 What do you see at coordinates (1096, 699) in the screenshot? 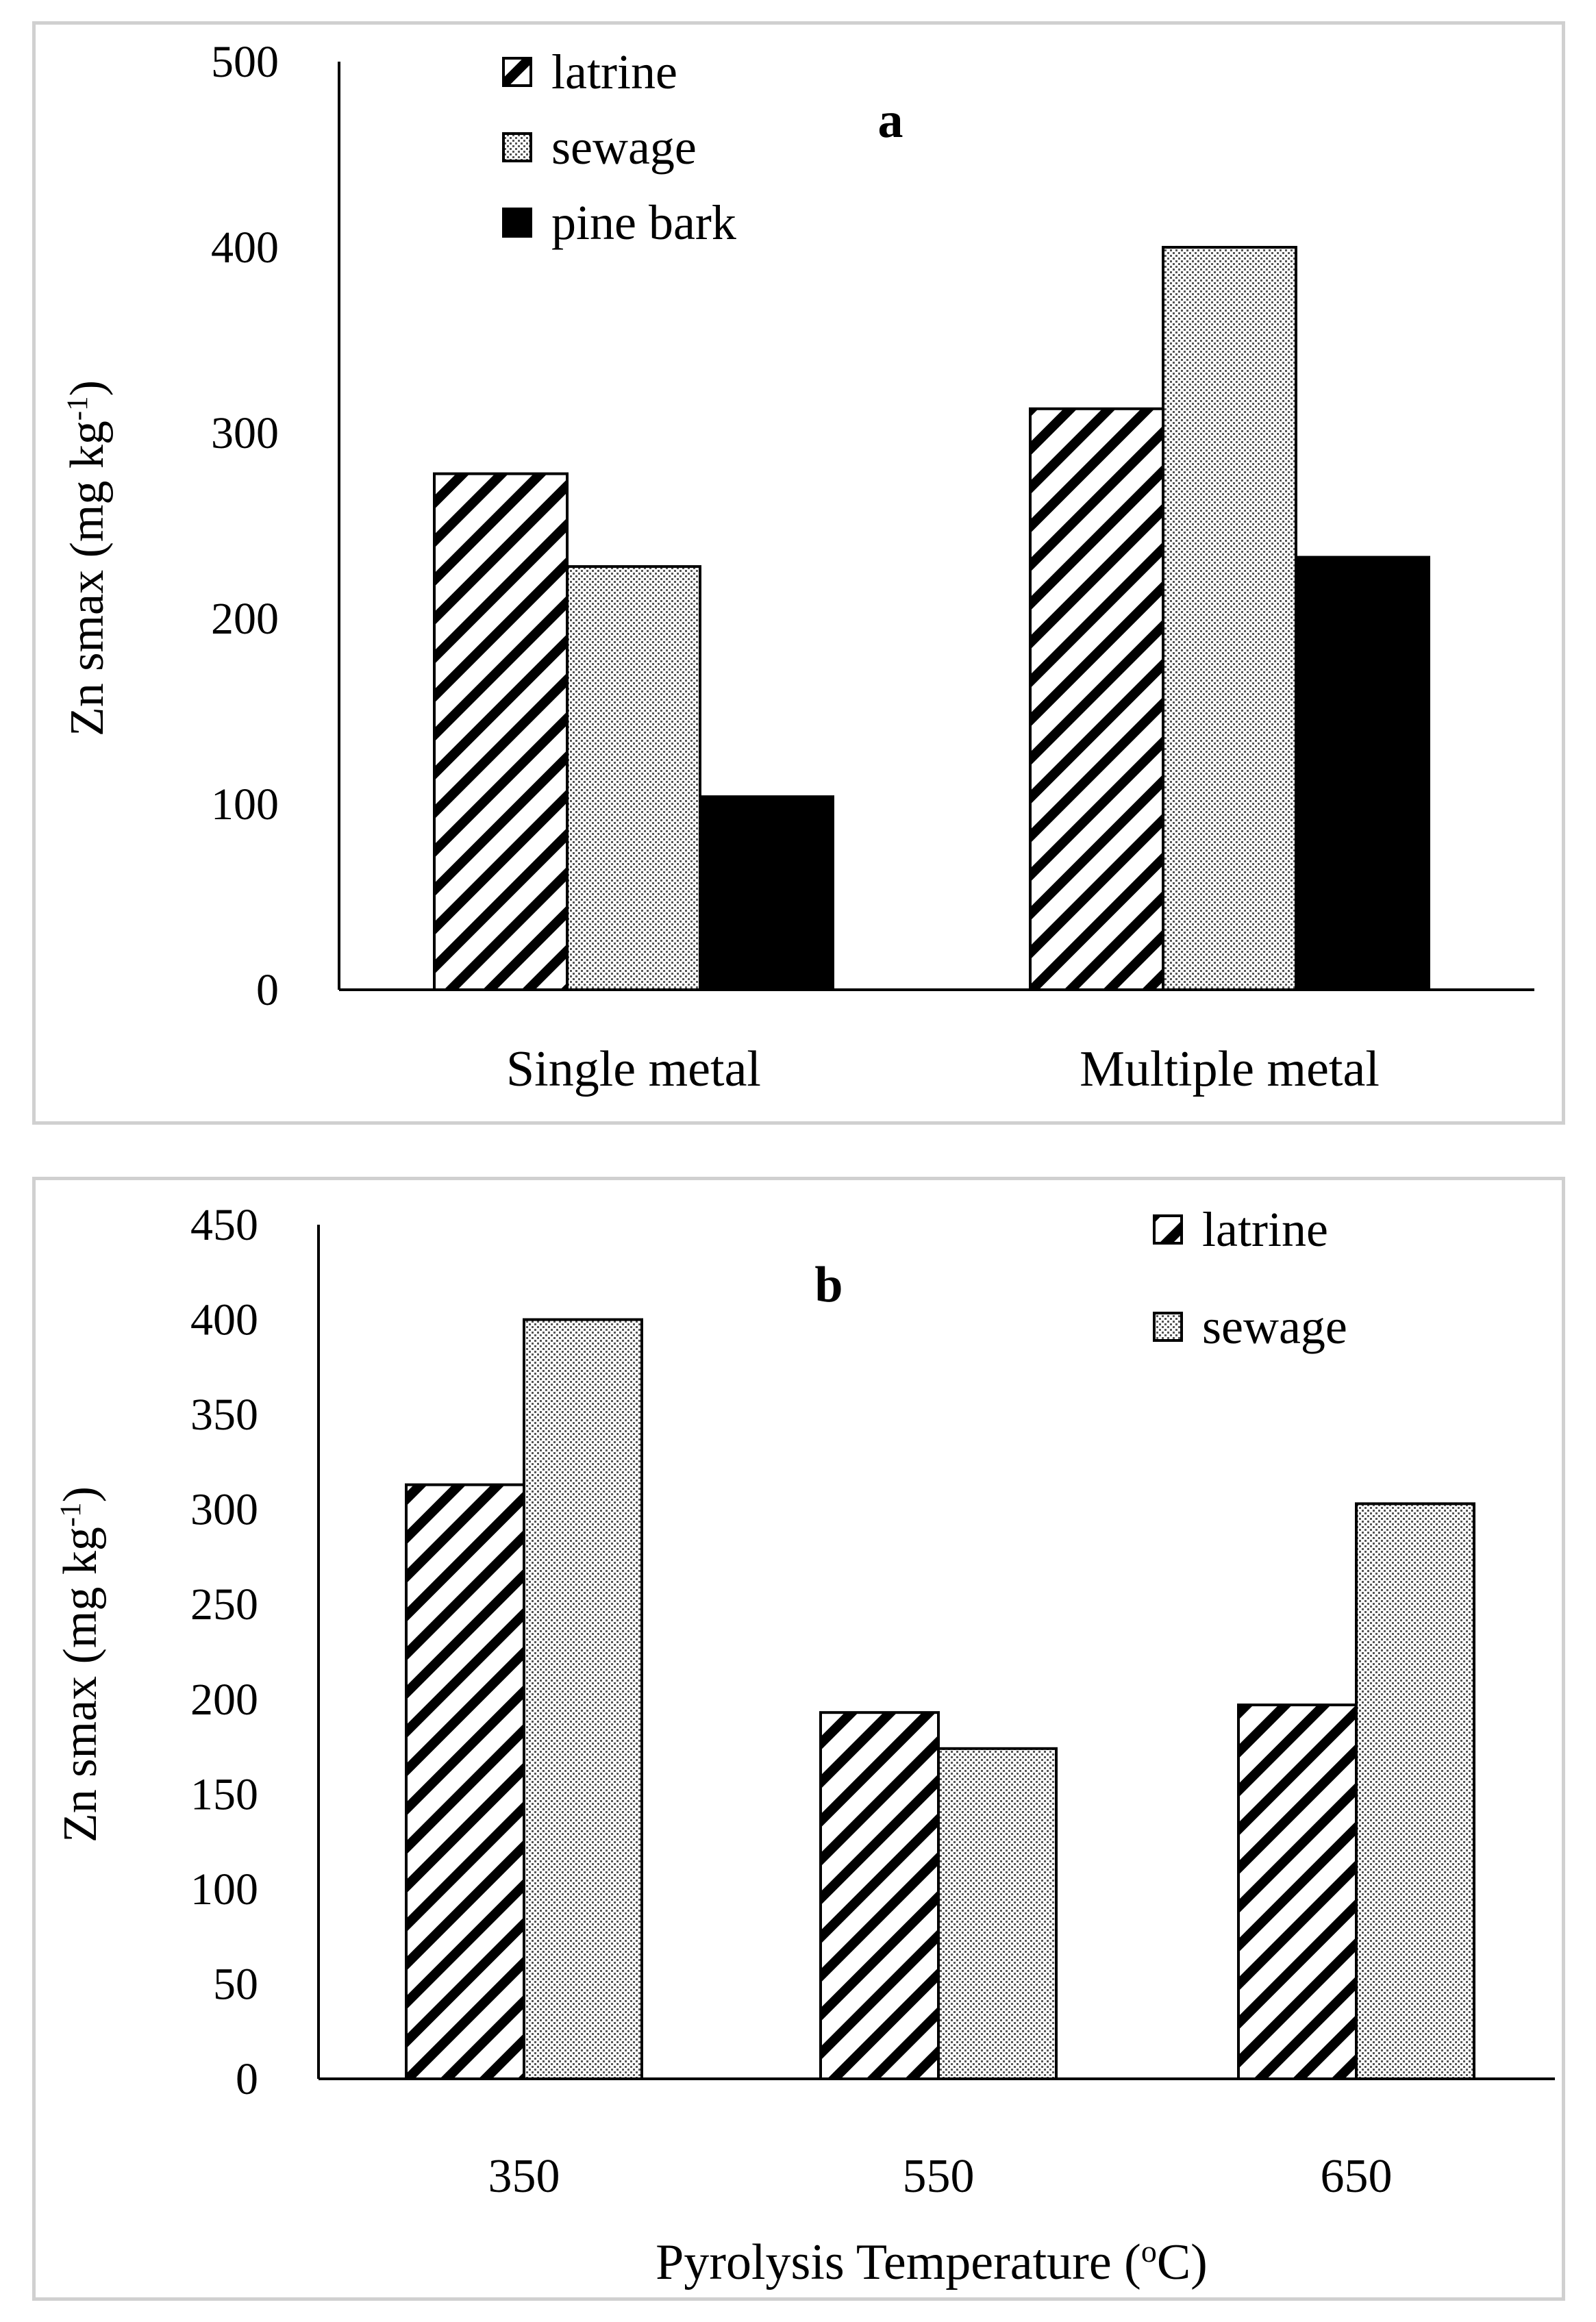
I see `bar-latrine-multiple-metal` at bounding box center [1096, 699].